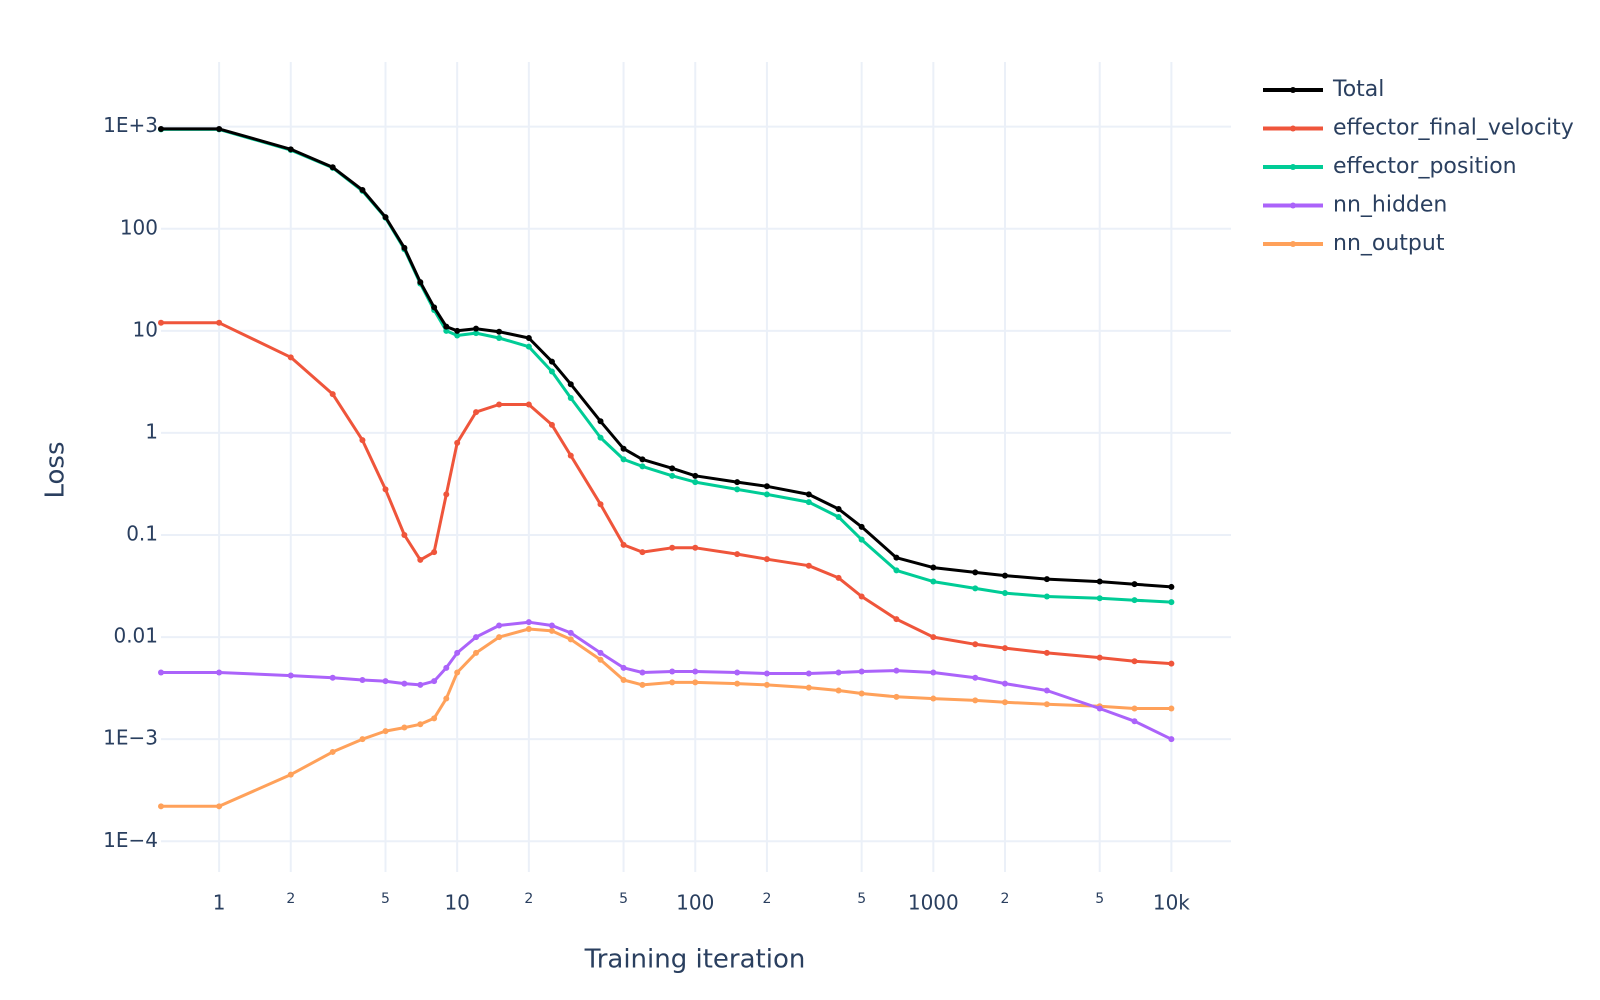 The width and height of the screenshot is (1600, 1000). What do you see at coordinates (56, 469) in the screenshot?
I see `y-axis-title: Loss` at bounding box center [56, 469].